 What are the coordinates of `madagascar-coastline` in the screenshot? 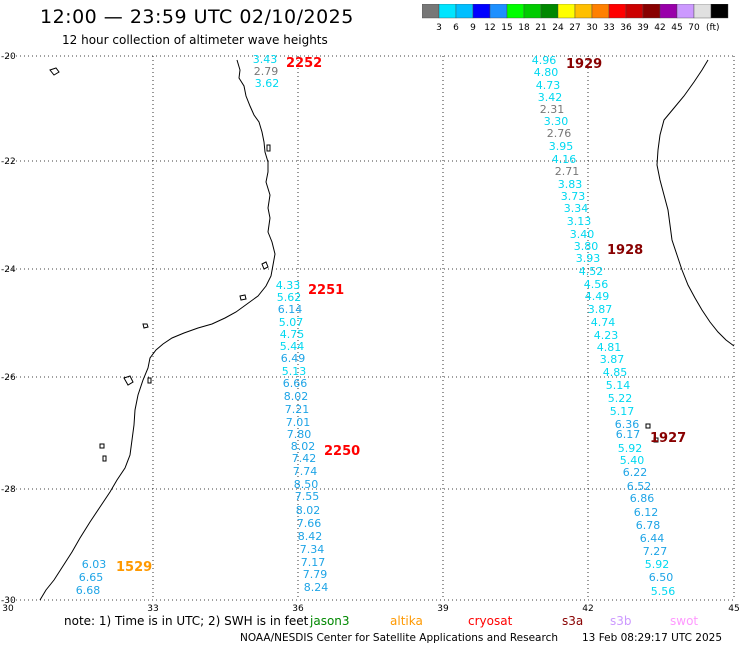 It's located at (695, 203).